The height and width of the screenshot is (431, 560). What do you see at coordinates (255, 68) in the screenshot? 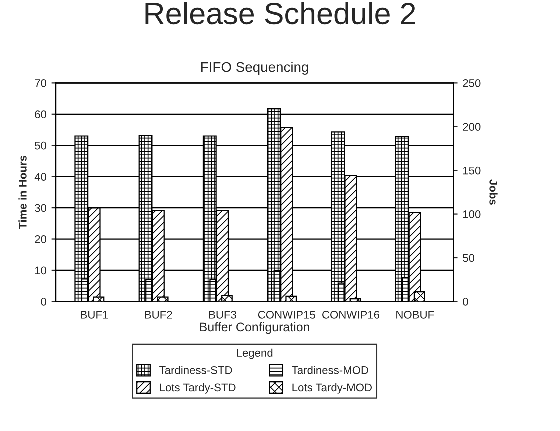
I see `chart-subtitle: FIFO Sequencing` at bounding box center [255, 68].